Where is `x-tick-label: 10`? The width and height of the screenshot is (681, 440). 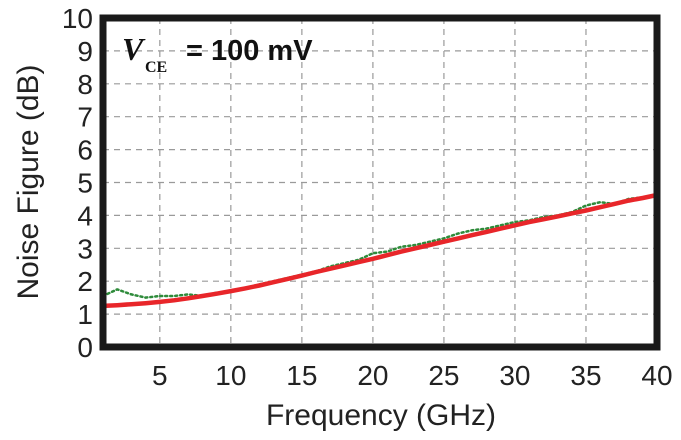 x-tick-label: 10 is located at coordinates (230, 375).